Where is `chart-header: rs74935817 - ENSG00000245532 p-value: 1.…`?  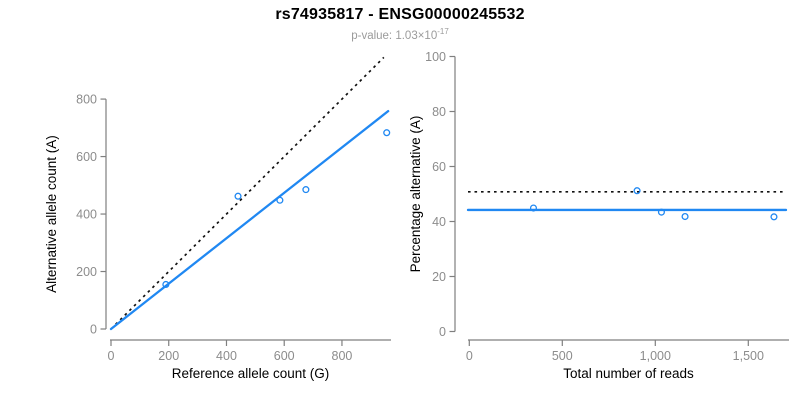
chart-header: rs74935817 - ENSG00000245532 p-value: 1.… is located at coordinates (400, 24).